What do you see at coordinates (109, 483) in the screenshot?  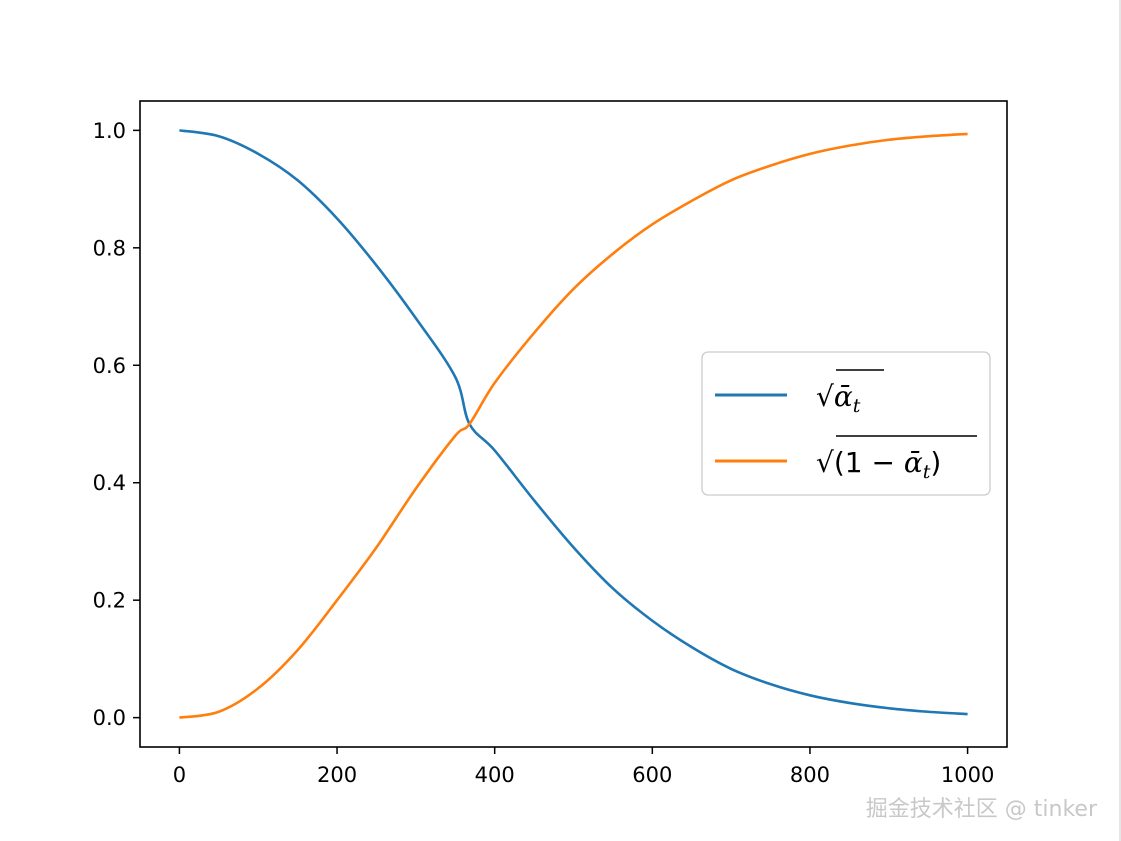 I see `y-tick-label: 0.4` at bounding box center [109, 483].